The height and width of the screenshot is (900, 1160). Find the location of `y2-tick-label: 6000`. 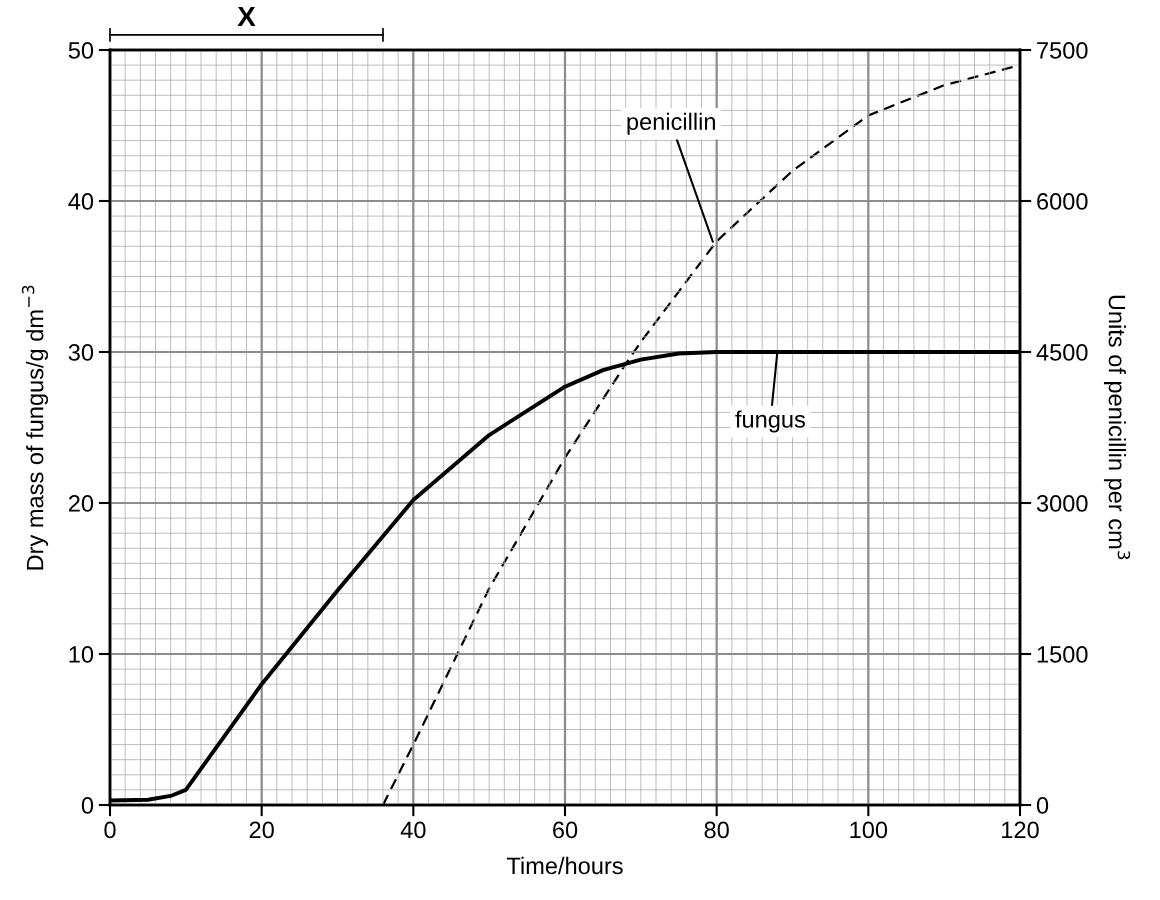

y2-tick-label: 6000 is located at coordinates (1062, 201).